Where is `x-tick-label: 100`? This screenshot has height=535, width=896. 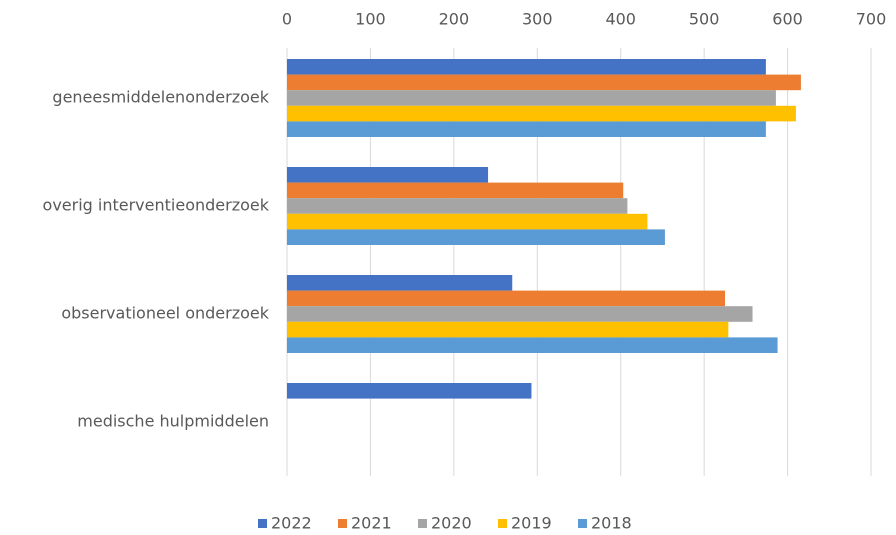
x-tick-label: 100 is located at coordinates (370, 19).